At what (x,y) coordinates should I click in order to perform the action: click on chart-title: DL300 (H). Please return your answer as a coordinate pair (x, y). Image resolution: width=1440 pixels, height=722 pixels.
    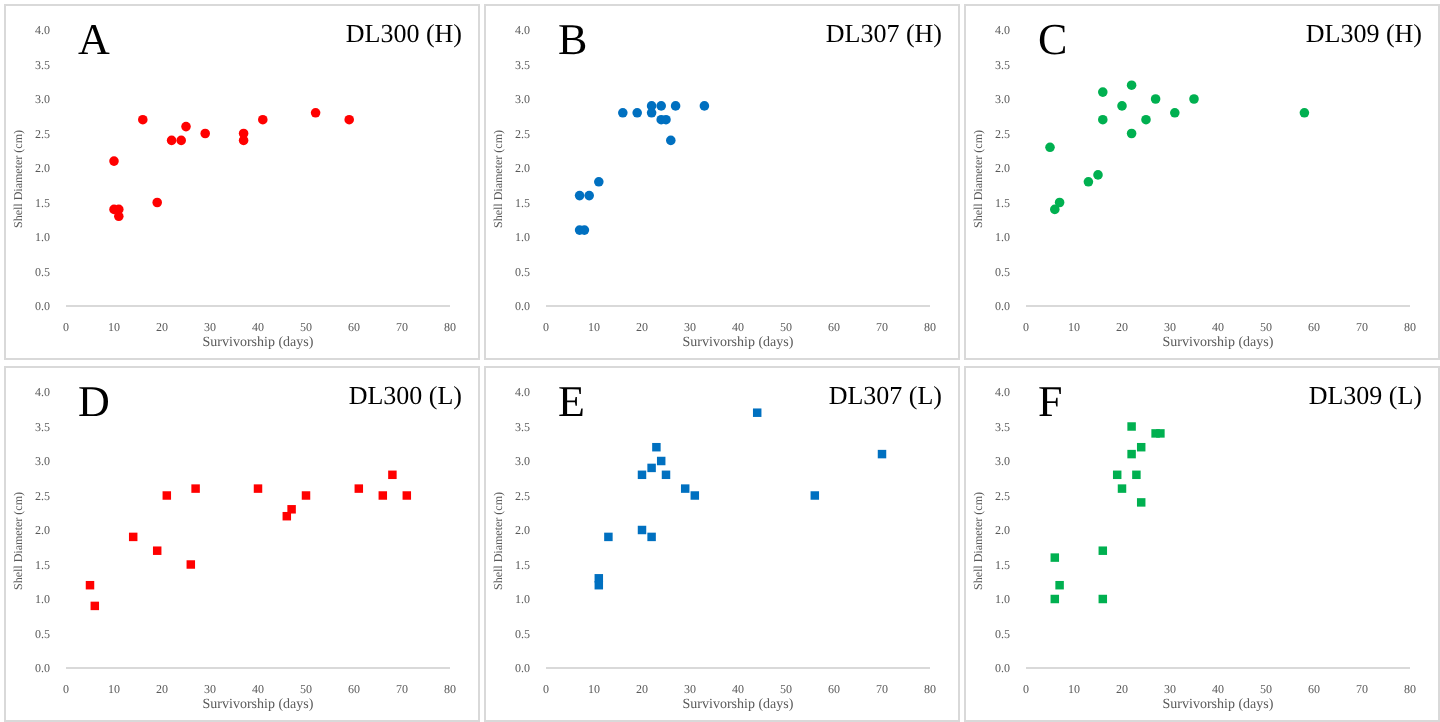
    Looking at the image, I should click on (403, 34).